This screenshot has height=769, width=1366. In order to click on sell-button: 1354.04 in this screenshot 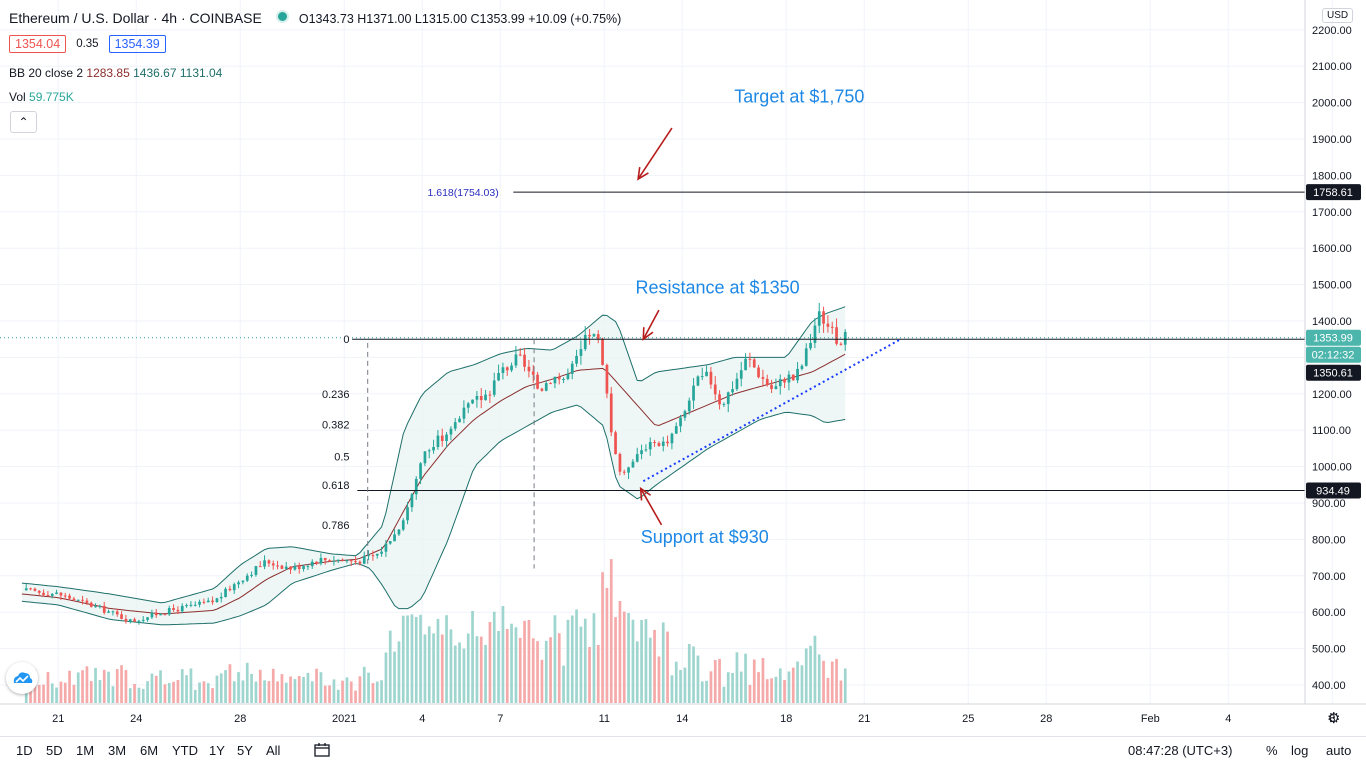, I will do `click(38, 44)`.